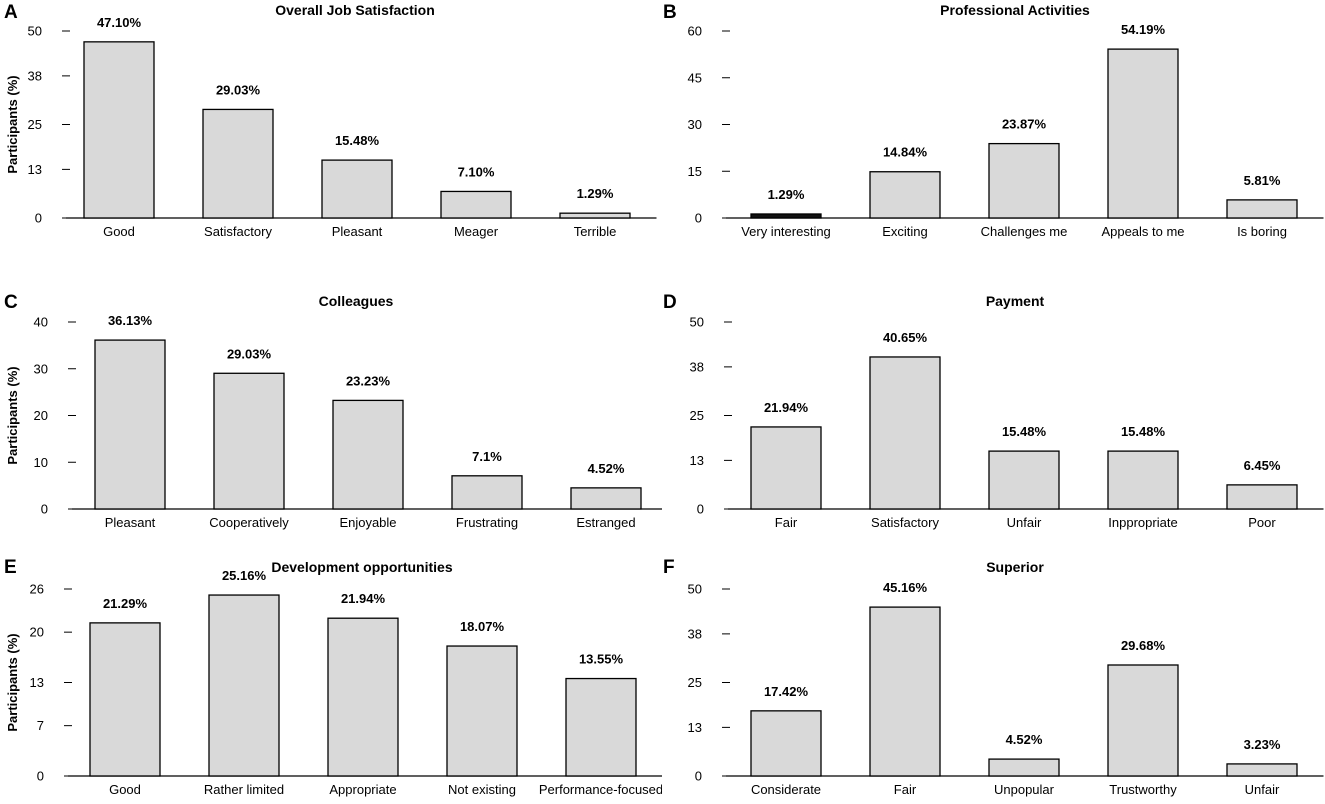 This screenshot has height=804, width=1325. I want to click on data-label: 7.10%, so click(476, 171).